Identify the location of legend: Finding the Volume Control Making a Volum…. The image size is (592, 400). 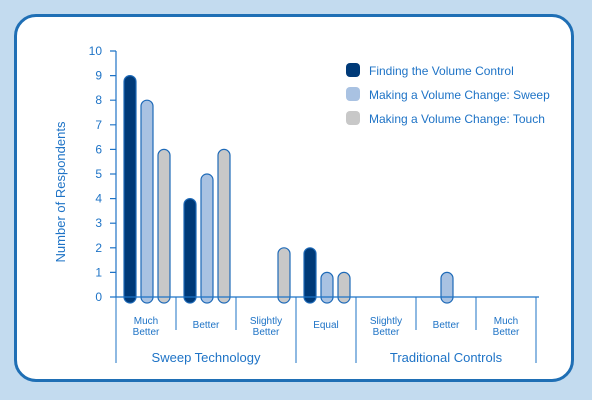
(448, 94).